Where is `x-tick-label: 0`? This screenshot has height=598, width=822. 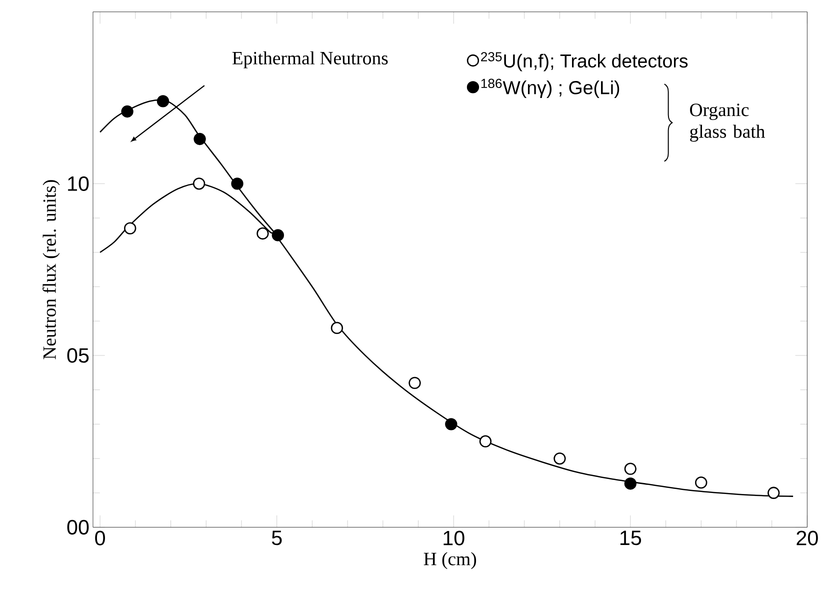 x-tick-label: 0 is located at coordinates (100, 538).